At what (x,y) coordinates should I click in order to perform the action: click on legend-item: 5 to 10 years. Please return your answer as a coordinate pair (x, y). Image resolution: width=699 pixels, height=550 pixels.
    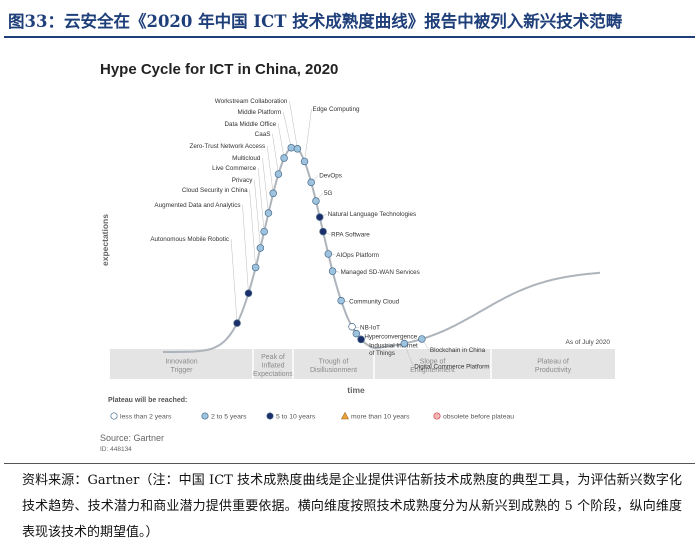
    Looking at the image, I should click on (291, 416).